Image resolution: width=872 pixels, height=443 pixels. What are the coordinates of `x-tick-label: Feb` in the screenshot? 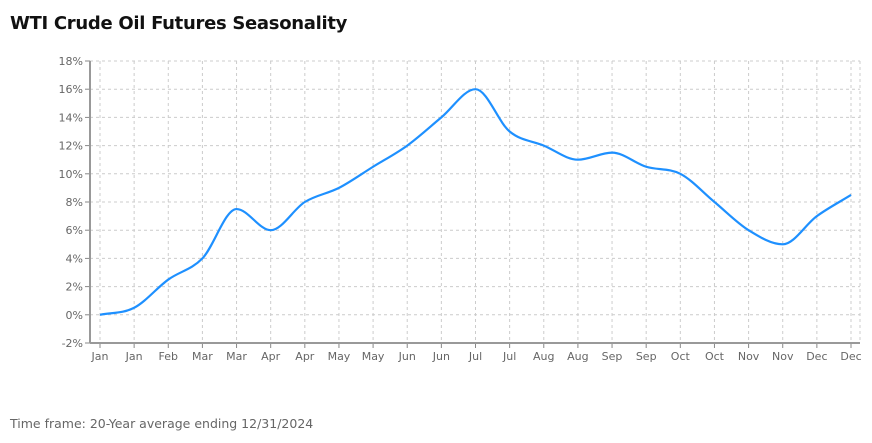 It's located at (168, 356).